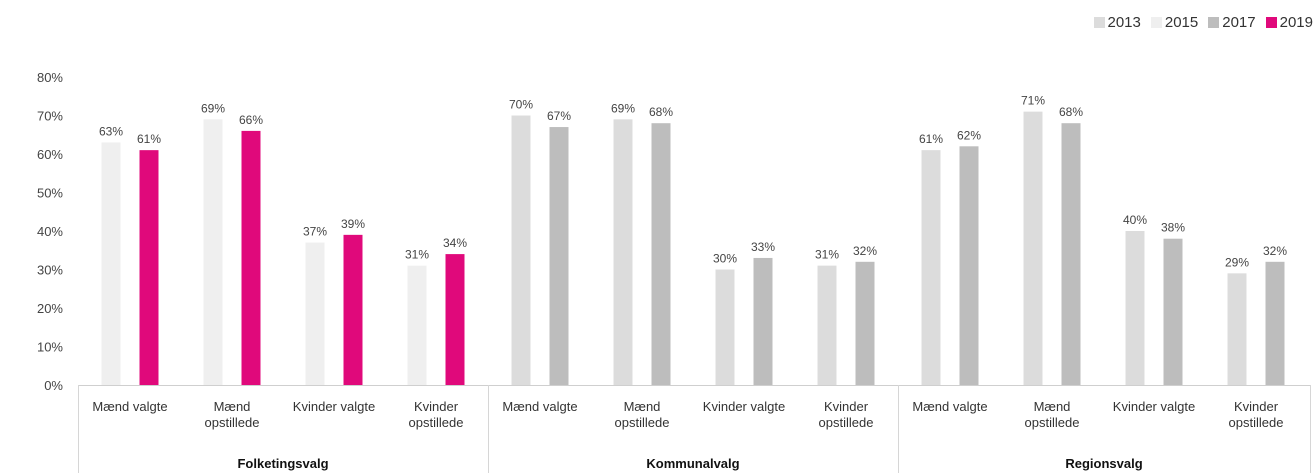  What do you see at coordinates (50, 347) in the screenshot?
I see `y-tick-label: 10%` at bounding box center [50, 347].